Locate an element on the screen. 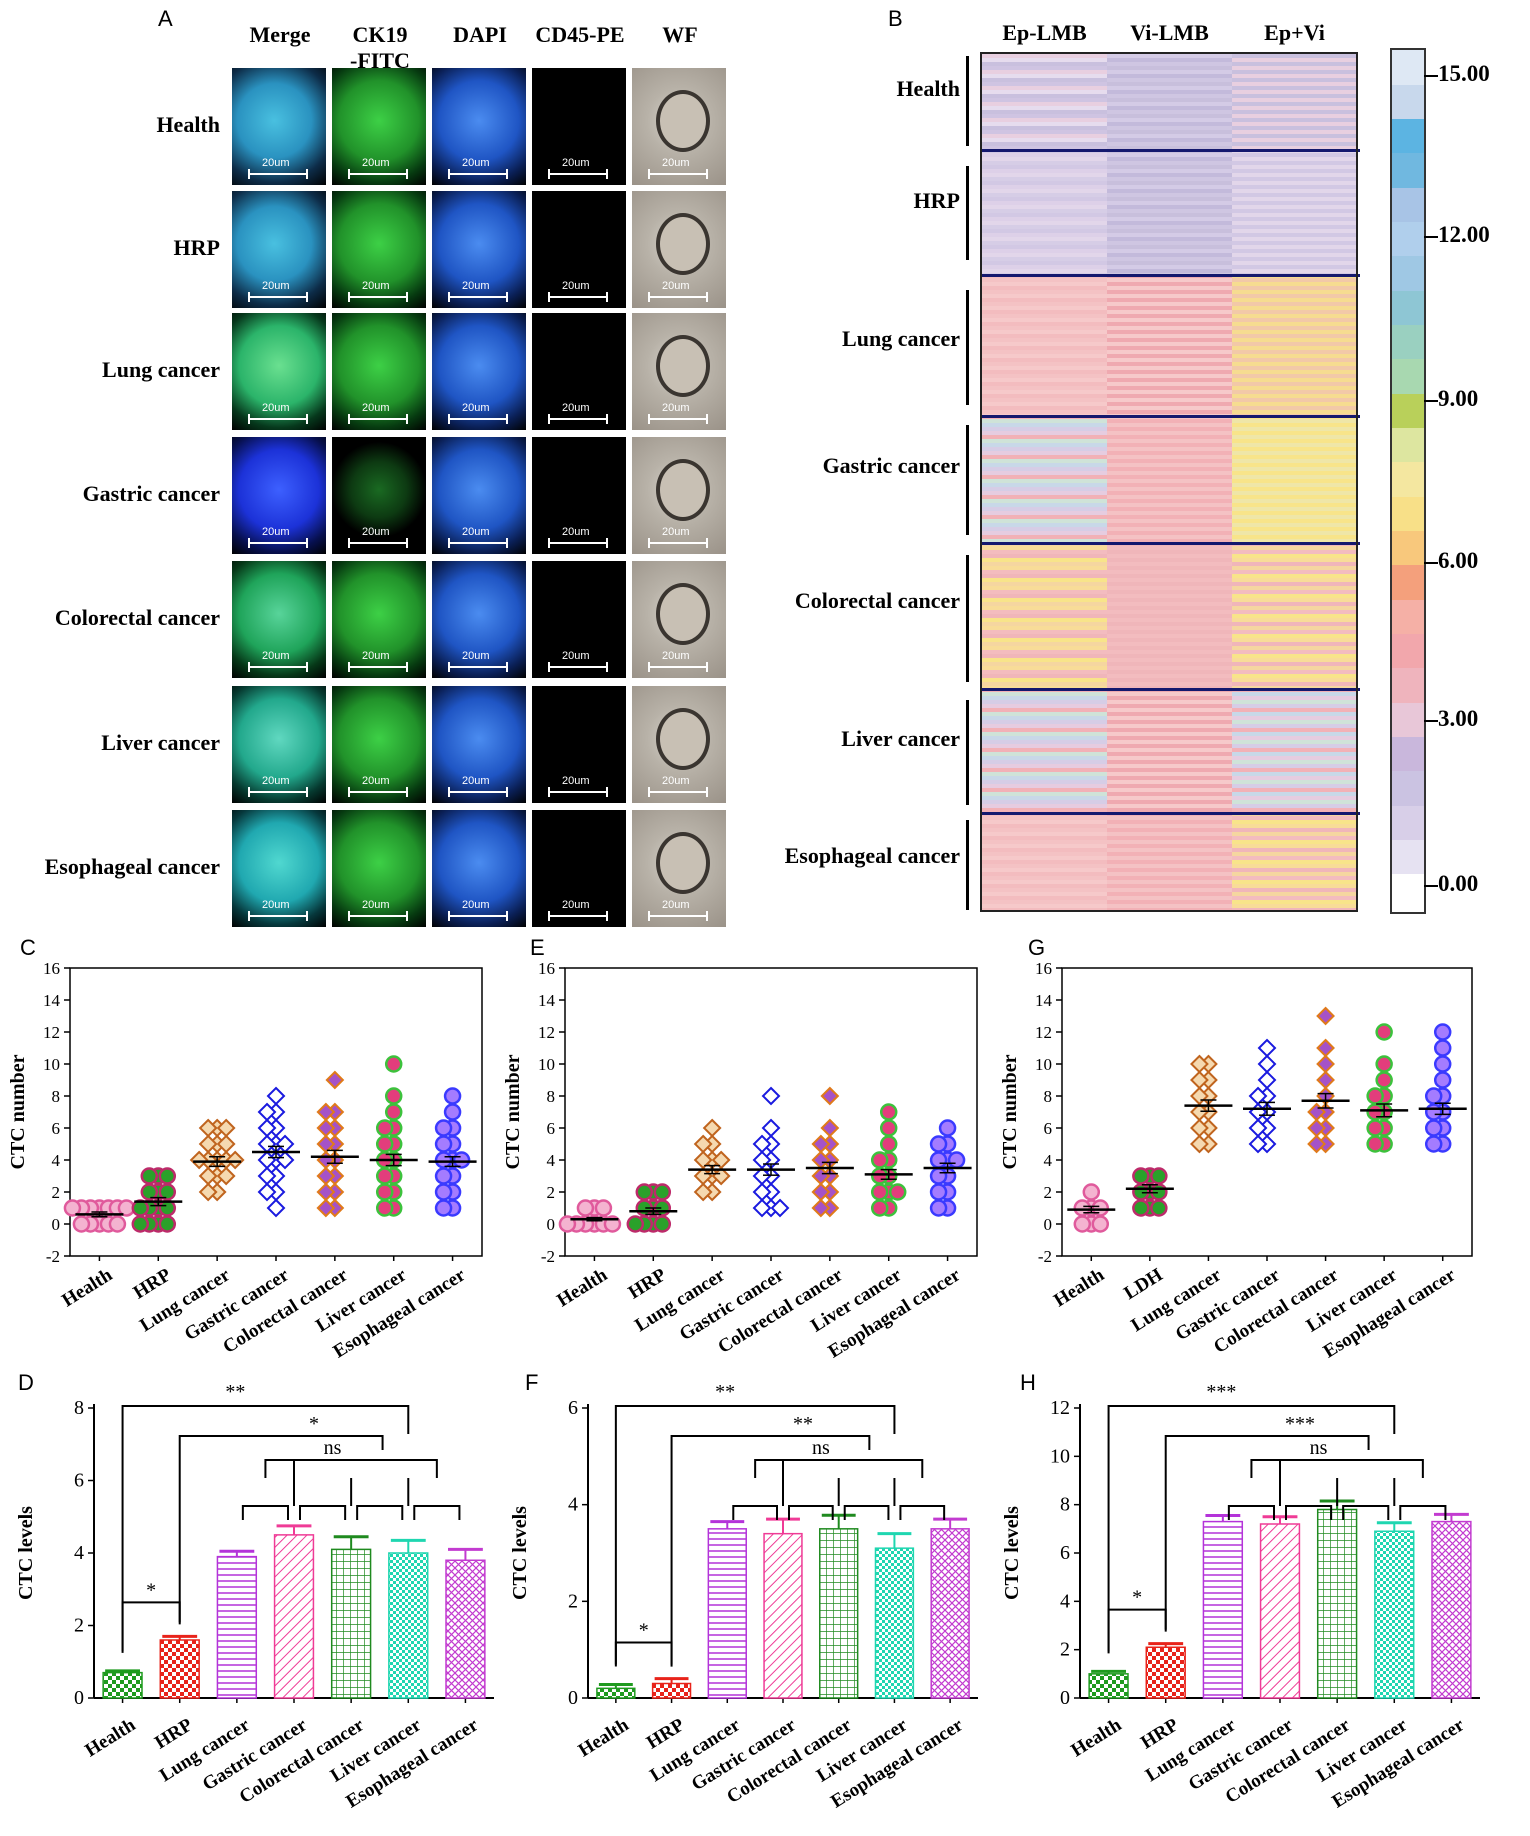 The width and height of the screenshot is (1530, 1836). y-tick-label-1: 10 is located at coordinates (1060, 1456).